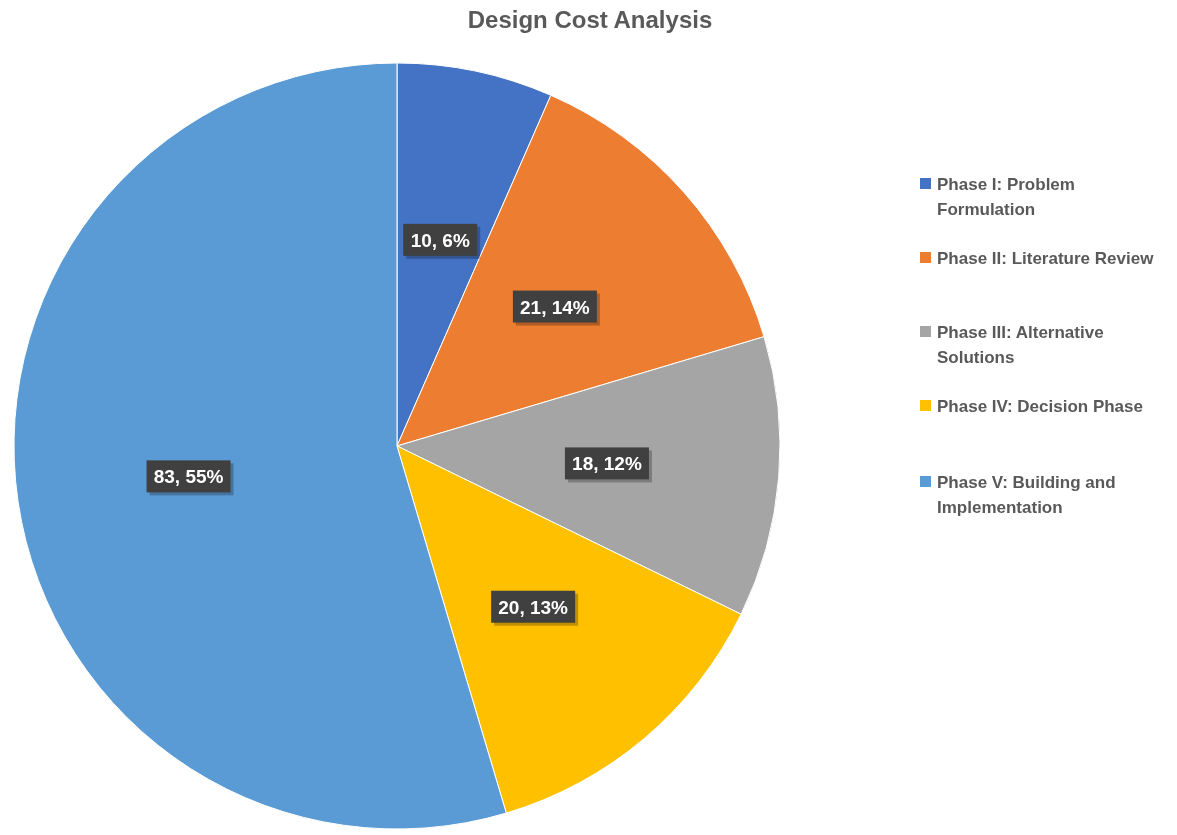  I want to click on legend-label: Phase IV: Decision Phase, so click(1040, 406).